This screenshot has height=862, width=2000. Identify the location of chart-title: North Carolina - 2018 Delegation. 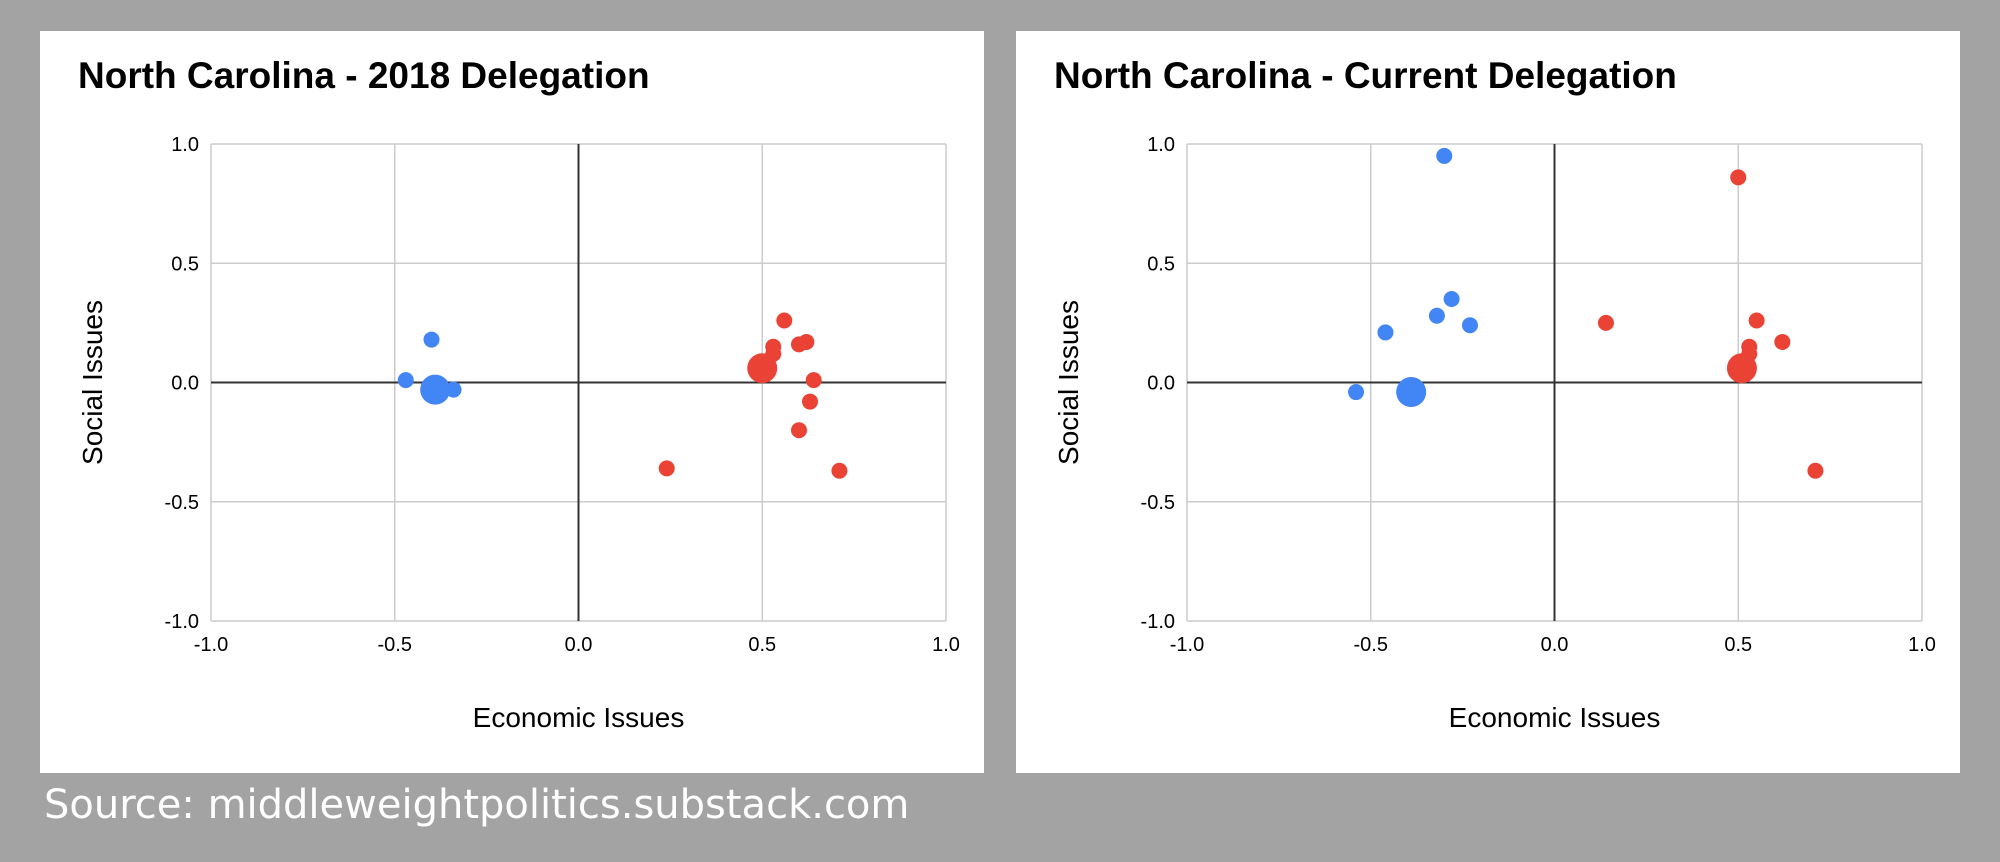
(364, 75).